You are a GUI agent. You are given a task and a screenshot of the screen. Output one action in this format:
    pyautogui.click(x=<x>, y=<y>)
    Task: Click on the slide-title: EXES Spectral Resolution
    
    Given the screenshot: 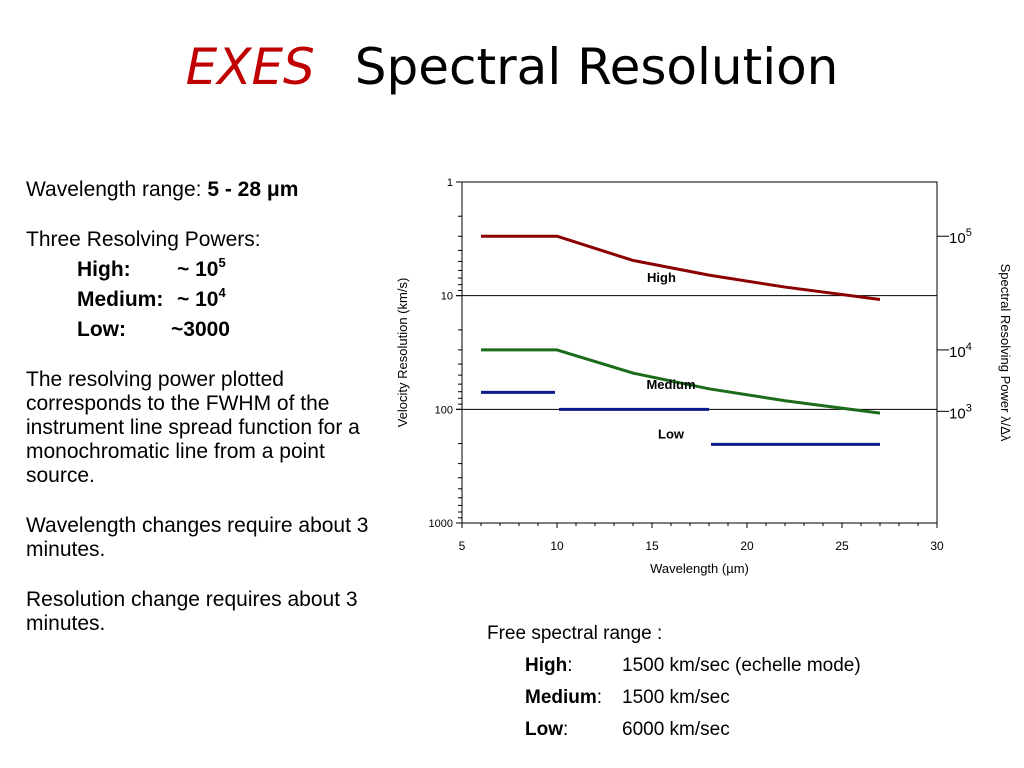 What is the action you would take?
    pyautogui.click(x=512, y=67)
    